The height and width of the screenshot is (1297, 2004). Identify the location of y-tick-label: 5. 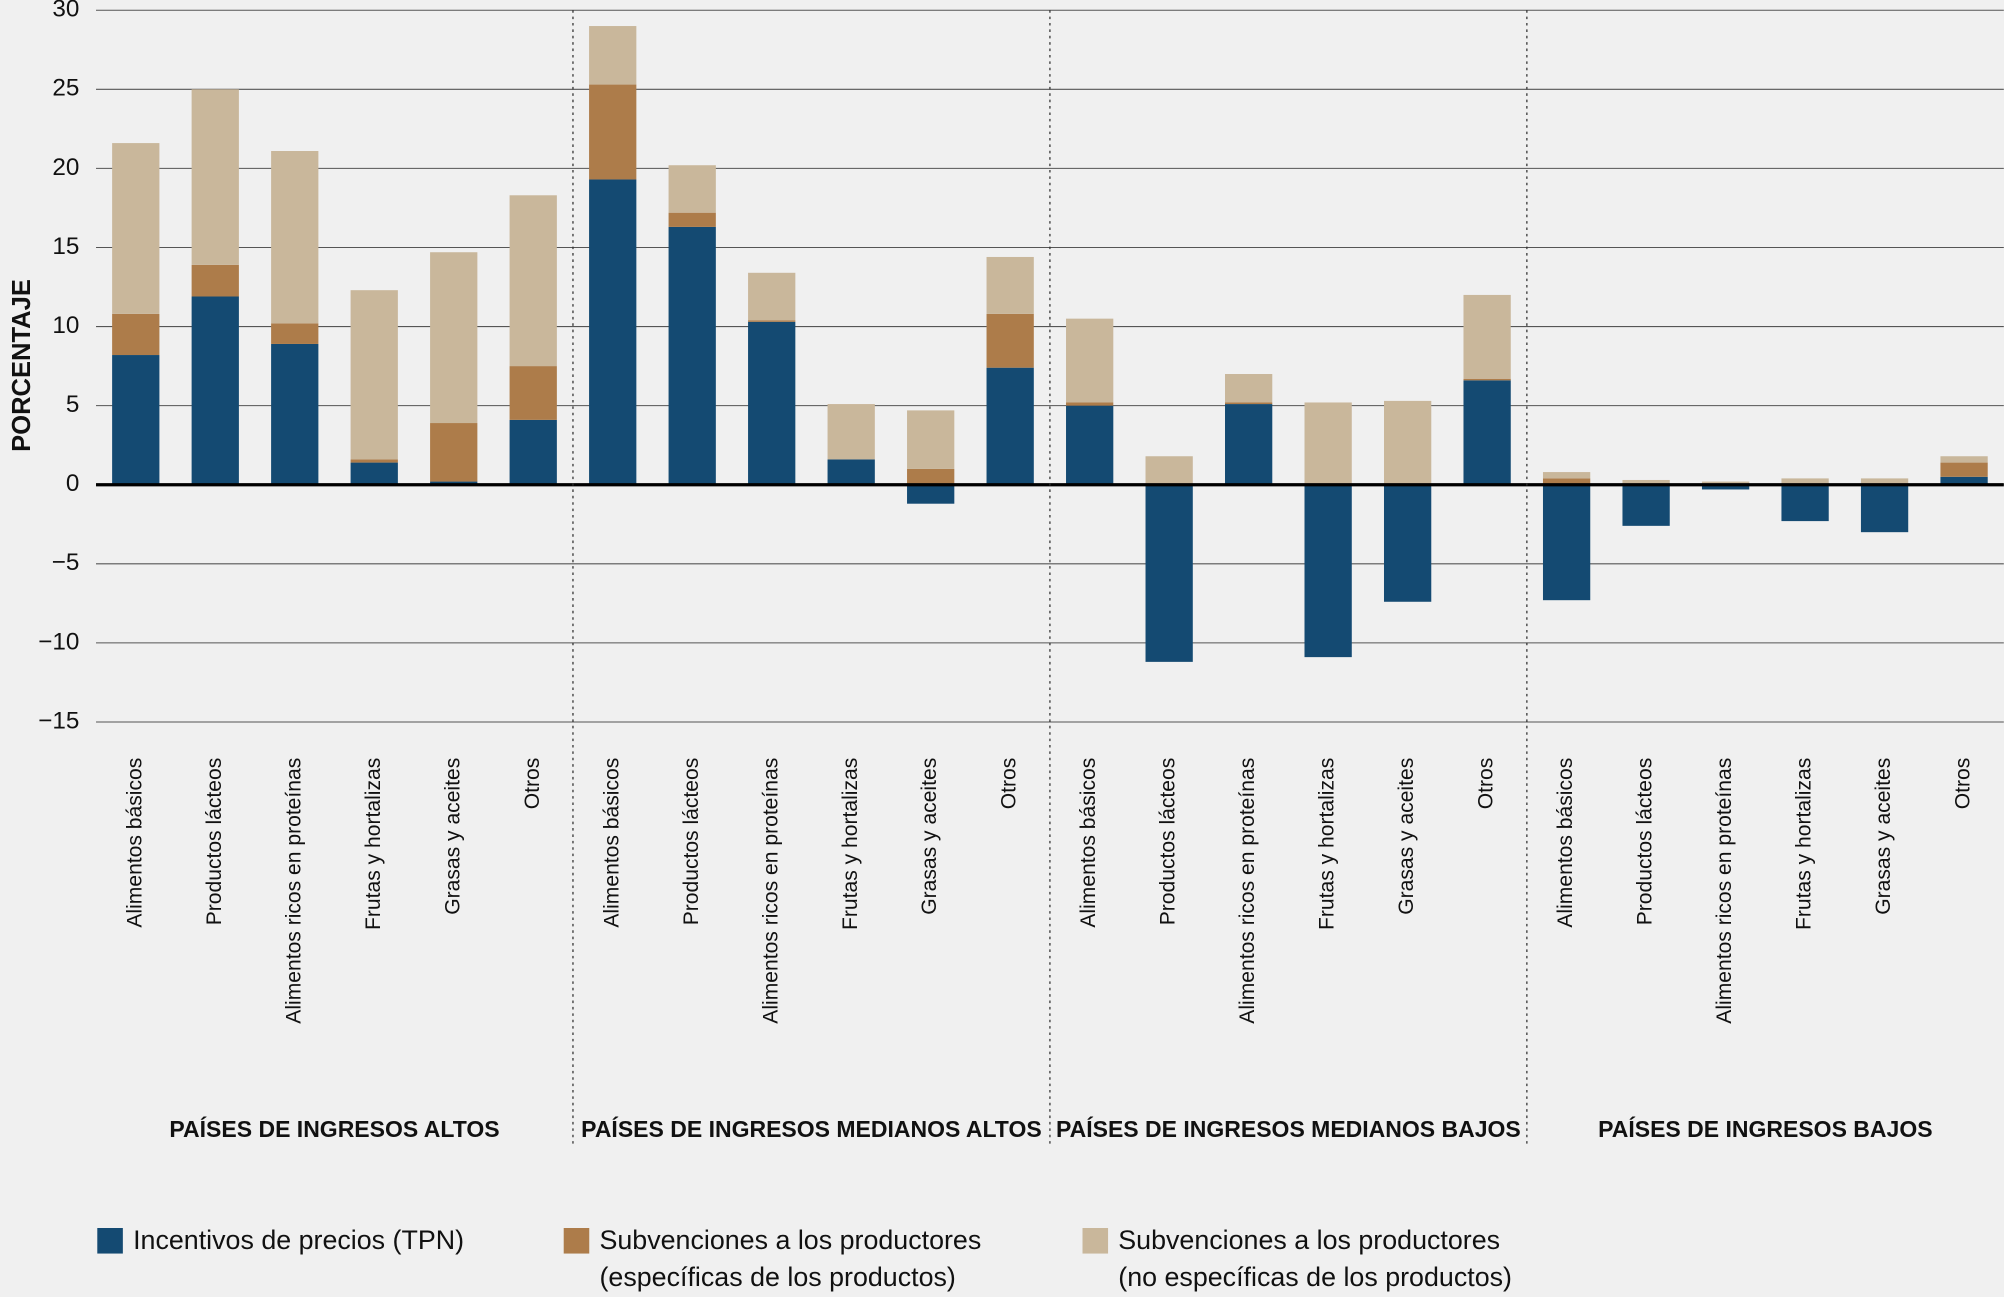
(73, 404).